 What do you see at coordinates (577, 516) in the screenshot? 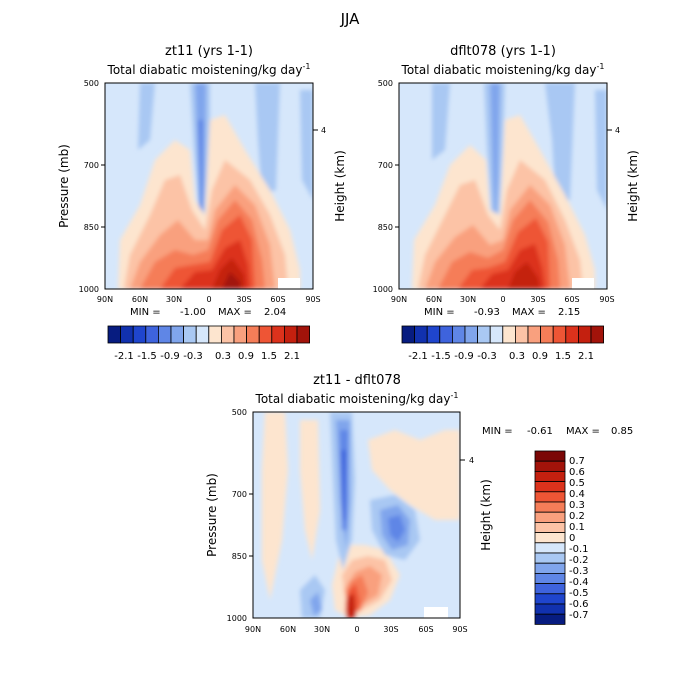
I see `colorbar-label: 0.2` at bounding box center [577, 516].